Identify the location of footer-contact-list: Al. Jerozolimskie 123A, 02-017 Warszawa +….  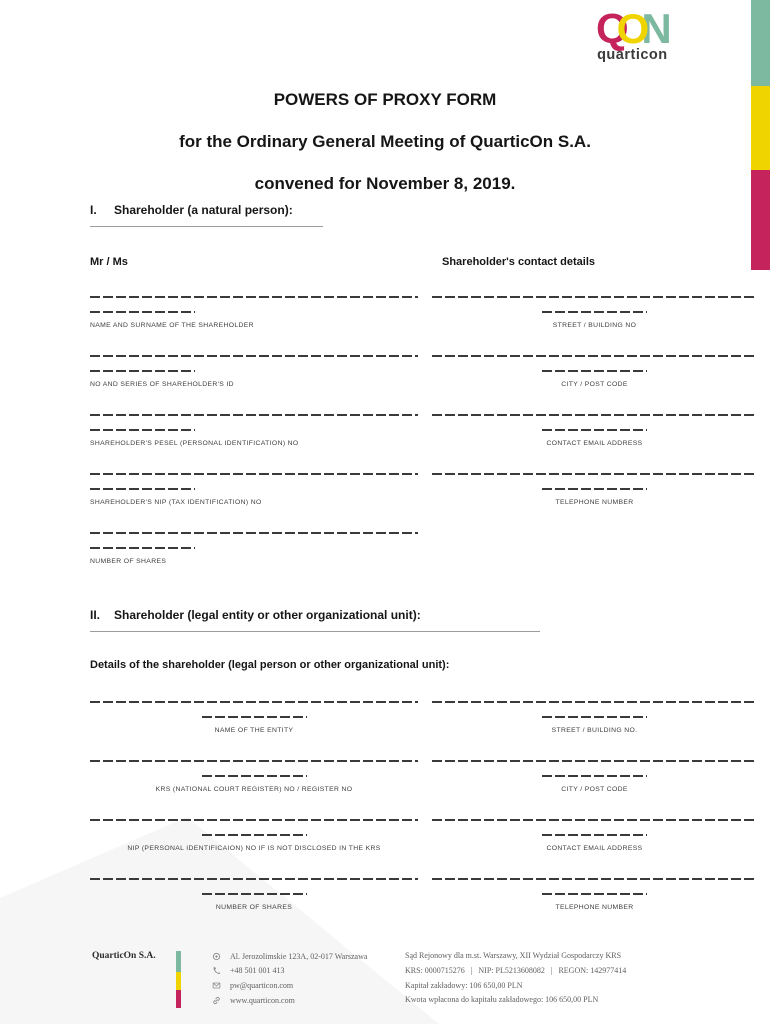
(289, 978).